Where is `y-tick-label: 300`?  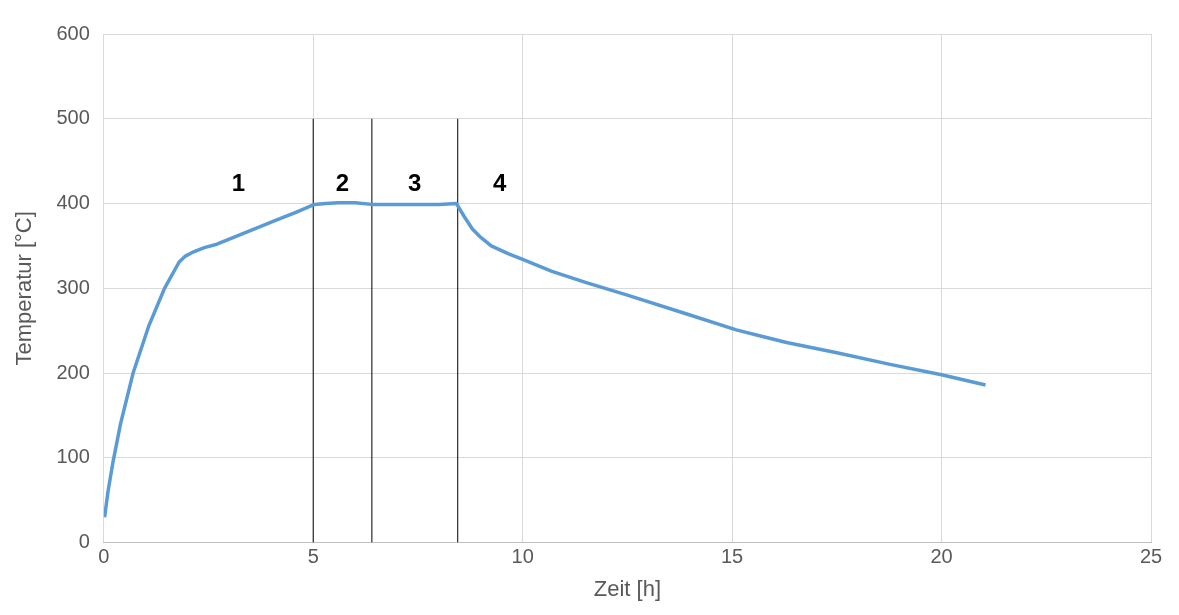
y-tick-label: 300 is located at coordinates (73, 286).